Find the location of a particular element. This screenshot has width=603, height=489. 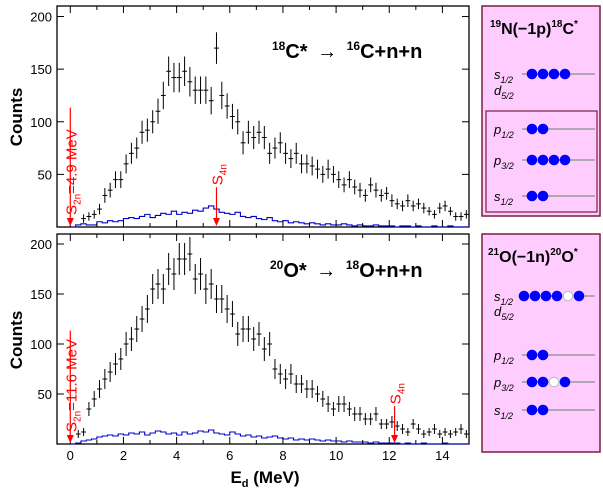

thresholds-top: S2n=4.9 MeV S4n is located at coordinates (146, 166).